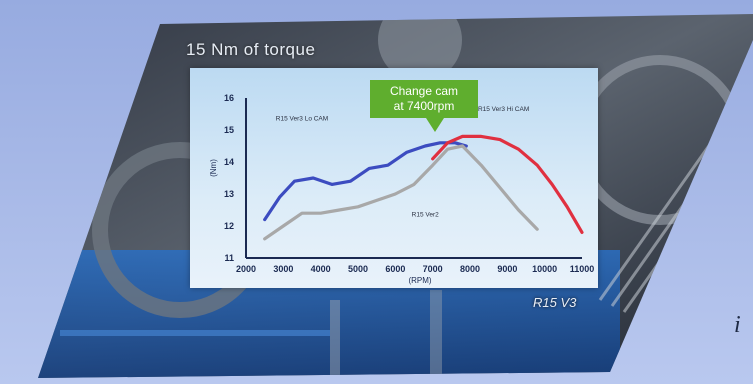 The height and width of the screenshot is (384, 753). What do you see at coordinates (302, 118) in the screenshot?
I see `series-label: R15 Ver3 Lo CAM` at bounding box center [302, 118].